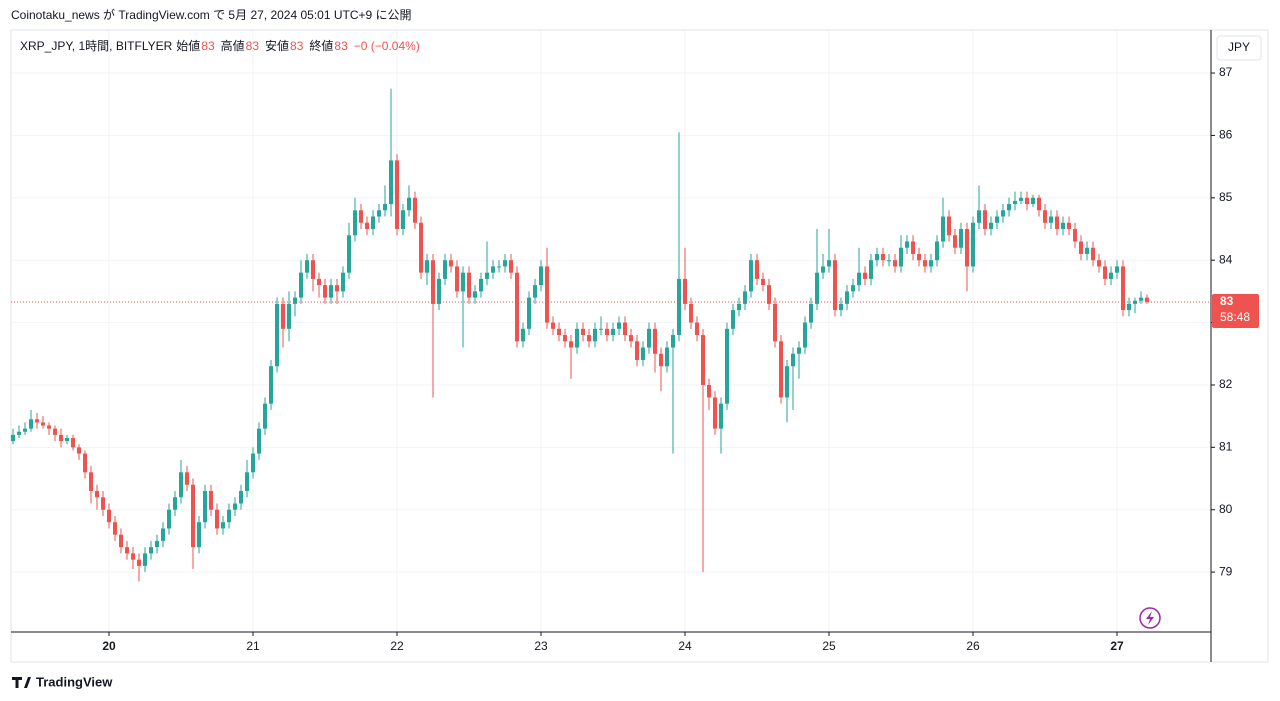  What do you see at coordinates (321, 45) in the screenshot?
I see `legend-name: 終値` at bounding box center [321, 45].